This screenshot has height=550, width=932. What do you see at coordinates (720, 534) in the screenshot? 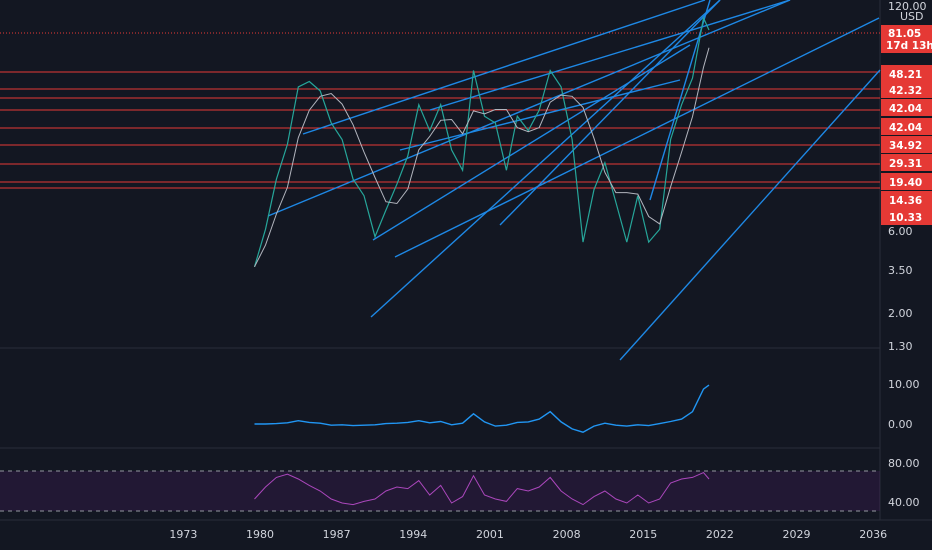
I see `time-tick: 2022` at bounding box center [720, 534].